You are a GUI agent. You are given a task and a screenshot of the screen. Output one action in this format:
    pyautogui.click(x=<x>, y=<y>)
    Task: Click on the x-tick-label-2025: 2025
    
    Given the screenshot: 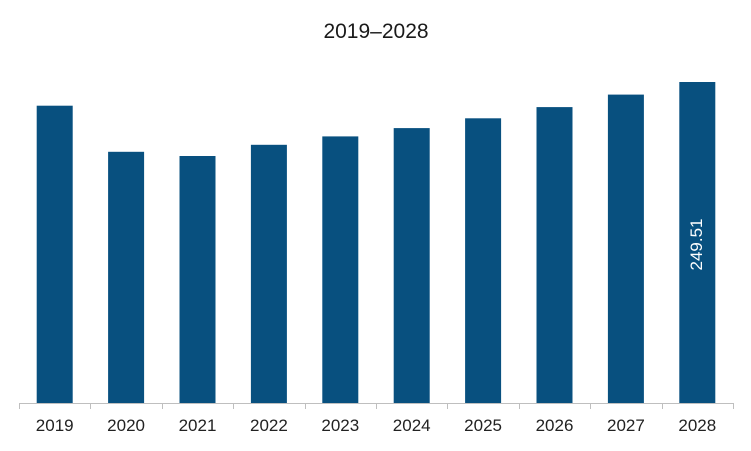 What is the action you would take?
    pyautogui.click(x=483, y=425)
    